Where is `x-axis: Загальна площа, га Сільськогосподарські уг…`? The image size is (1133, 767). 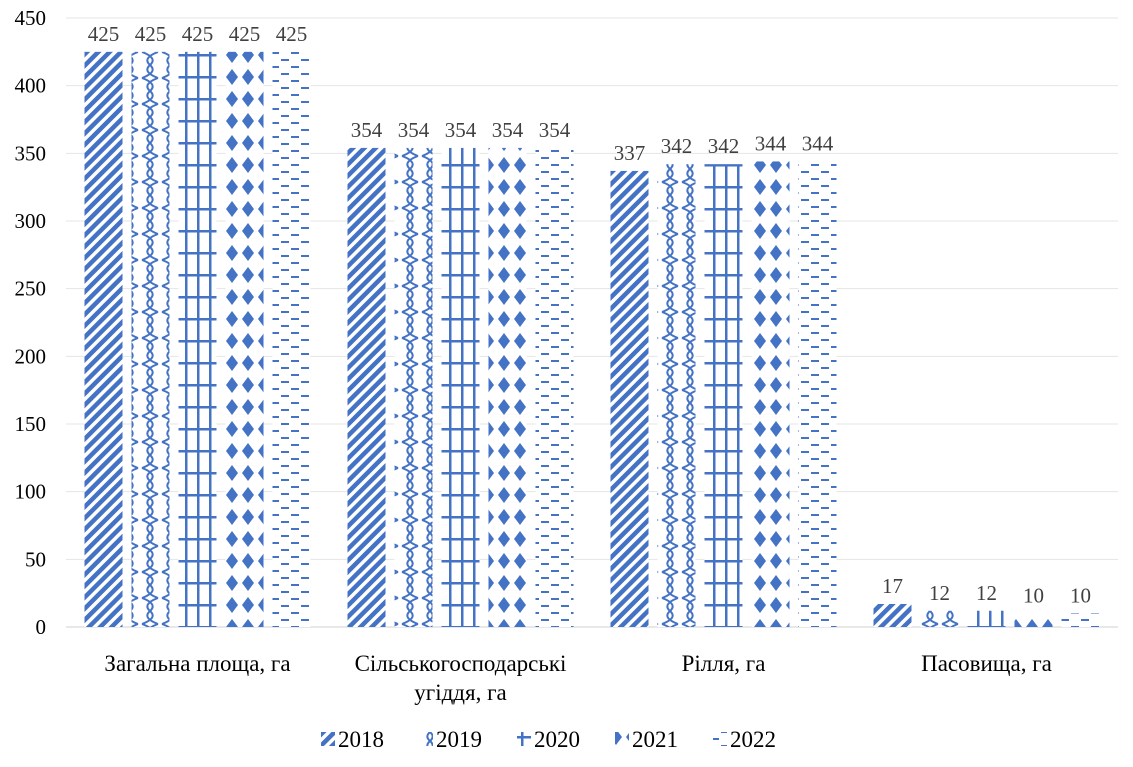
x-axis: Загальна площа, га Сільськогосподарські уг… is located at coordinates (577, 678).